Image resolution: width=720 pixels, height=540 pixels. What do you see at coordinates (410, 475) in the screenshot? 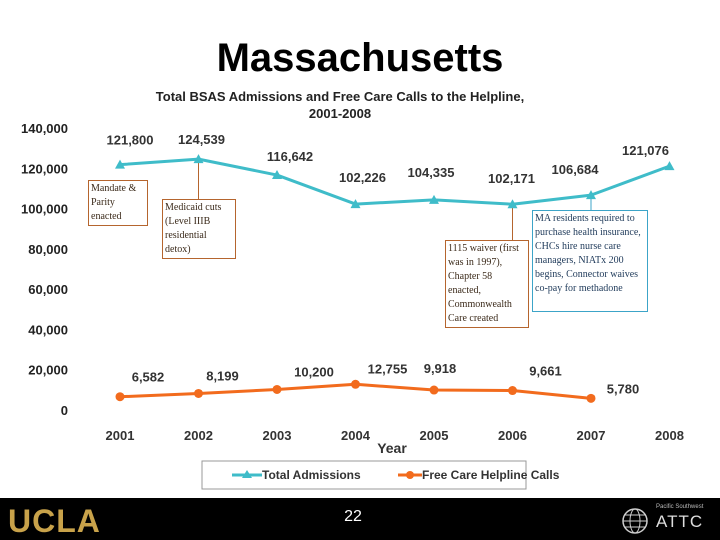
I see `legend-marker-free-care` at bounding box center [410, 475].